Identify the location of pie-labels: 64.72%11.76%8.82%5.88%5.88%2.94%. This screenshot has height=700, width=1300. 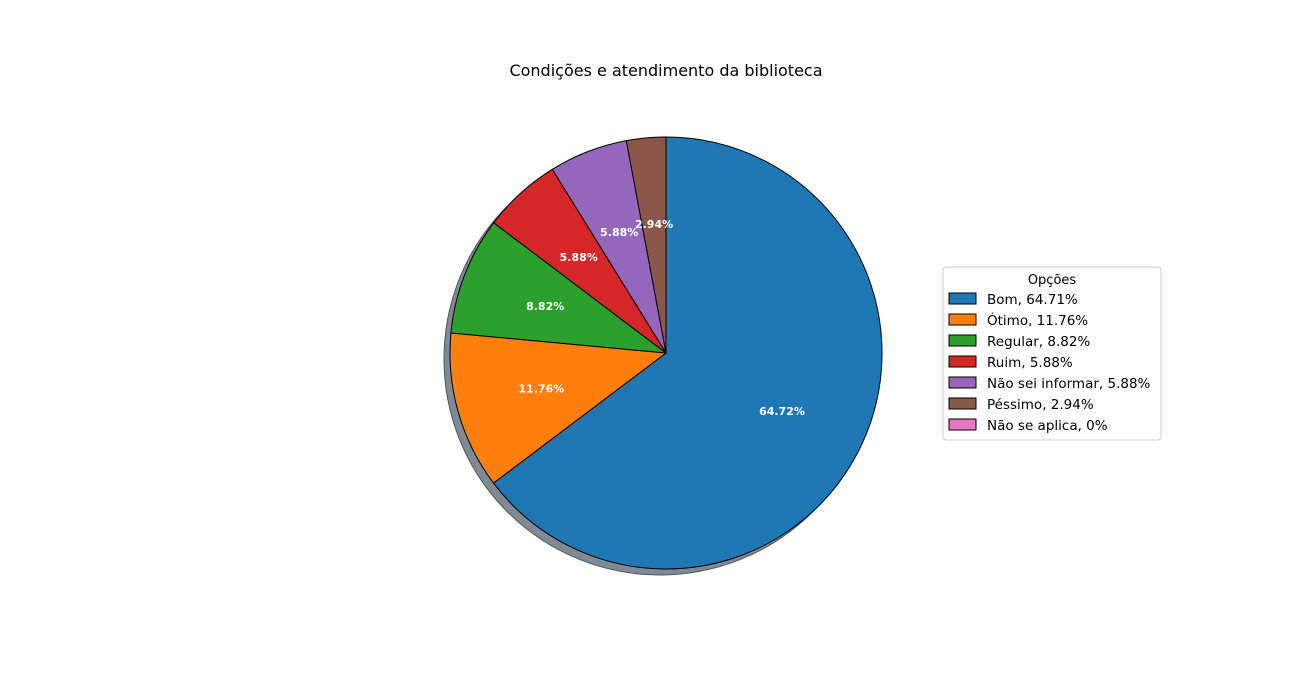
(661, 318).